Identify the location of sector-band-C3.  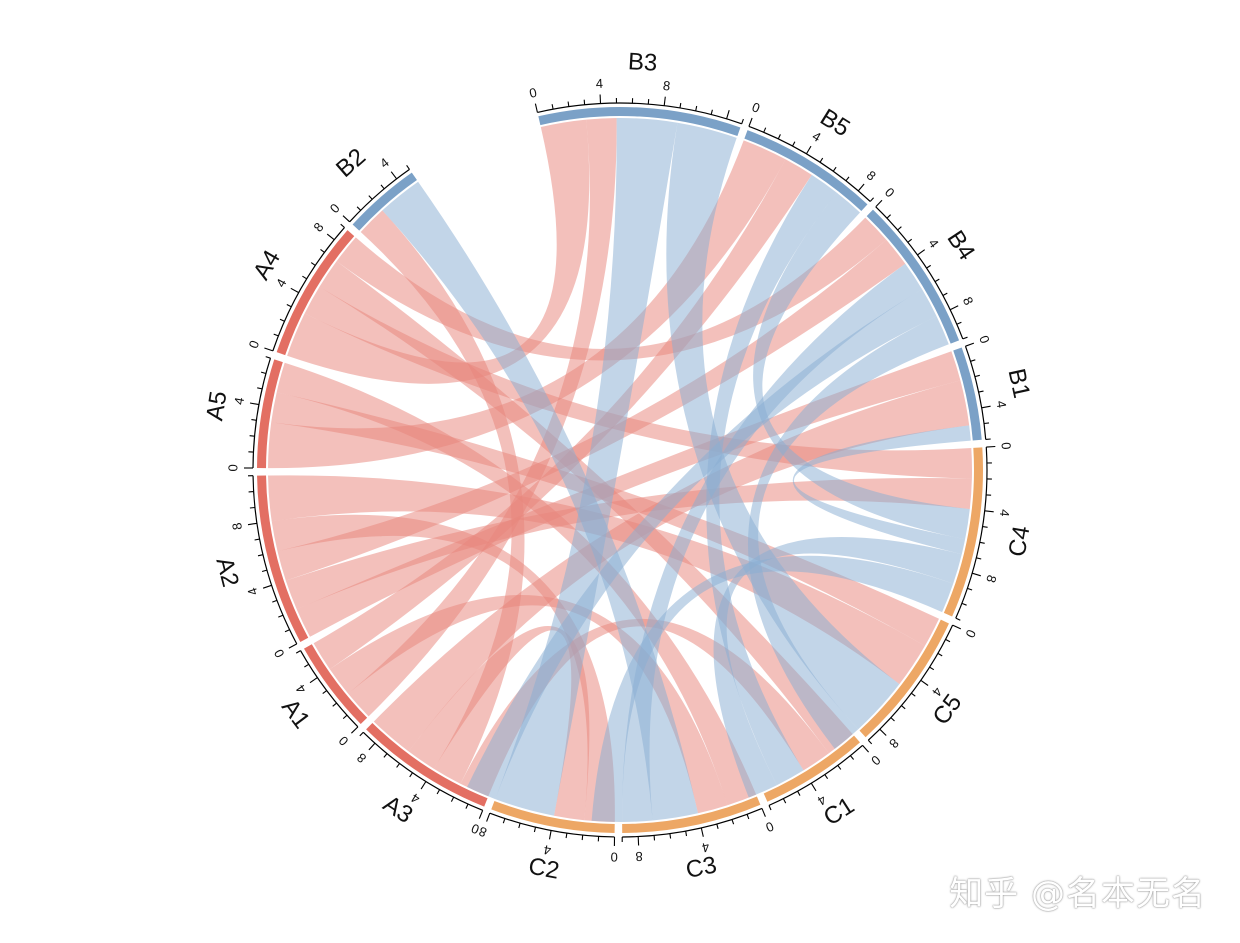
(691, 814).